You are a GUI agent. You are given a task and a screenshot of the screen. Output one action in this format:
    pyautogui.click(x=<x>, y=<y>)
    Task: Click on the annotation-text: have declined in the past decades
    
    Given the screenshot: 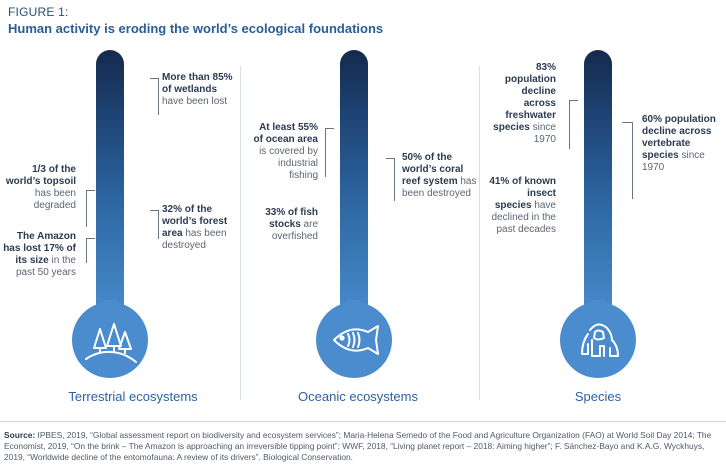 What is the action you would take?
    pyautogui.click(x=524, y=217)
    